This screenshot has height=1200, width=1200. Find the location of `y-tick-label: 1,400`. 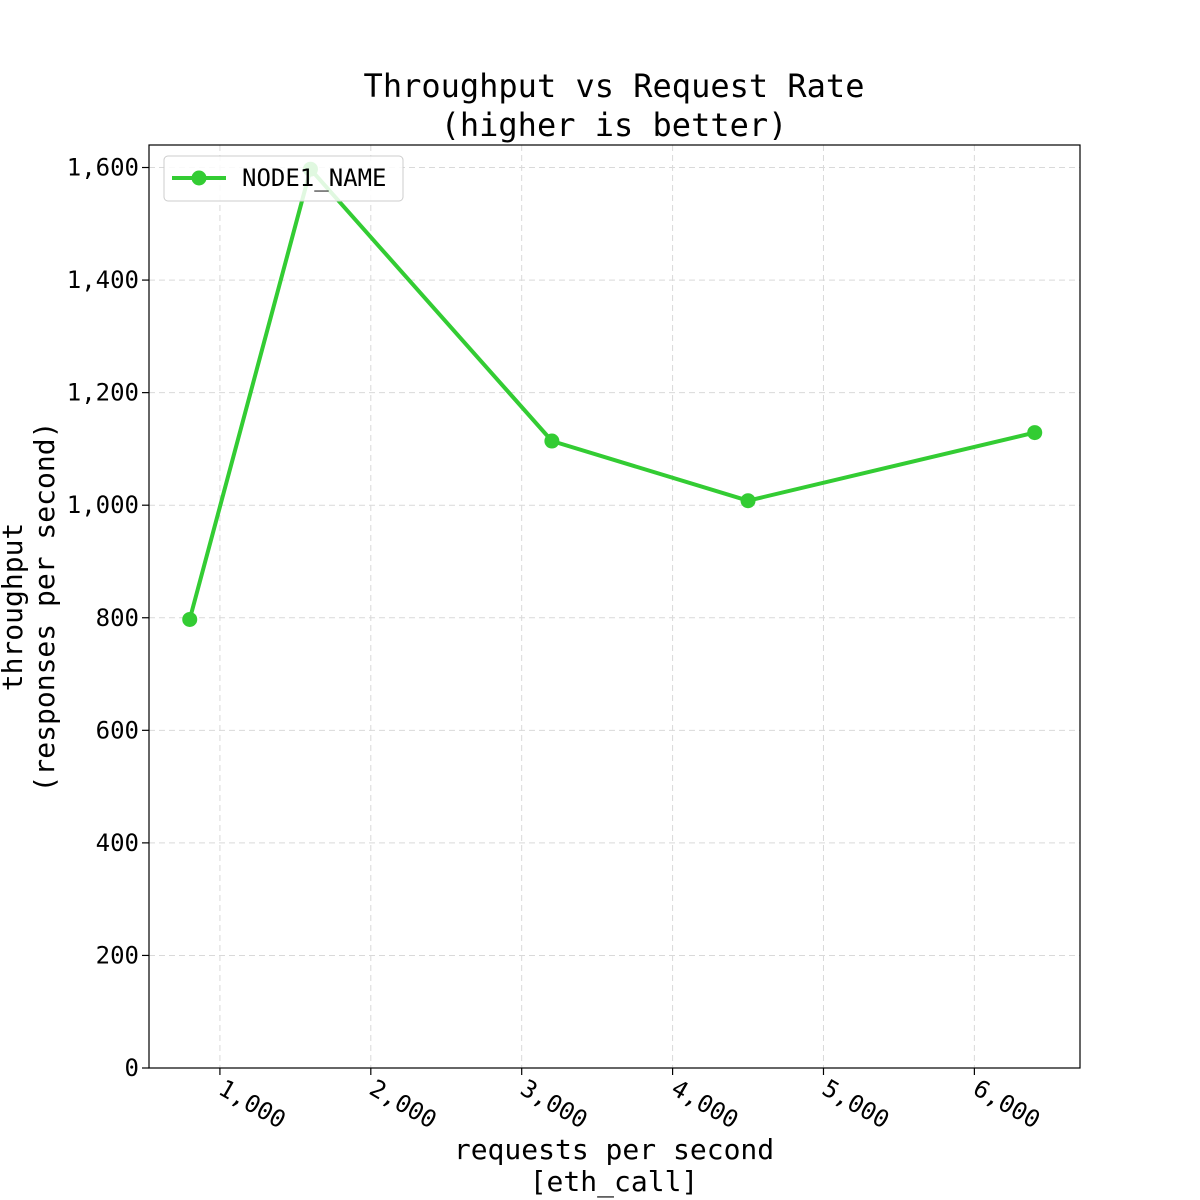

y-tick-label: 1,400 is located at coordinates (103, 280).